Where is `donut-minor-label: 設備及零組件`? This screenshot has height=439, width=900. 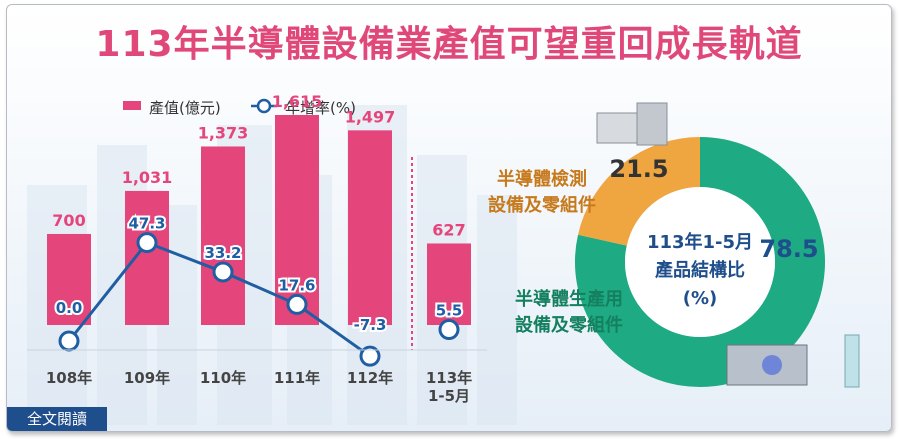 donut-minor-label: 設備及零組件 is located at coordinates (542, 205).